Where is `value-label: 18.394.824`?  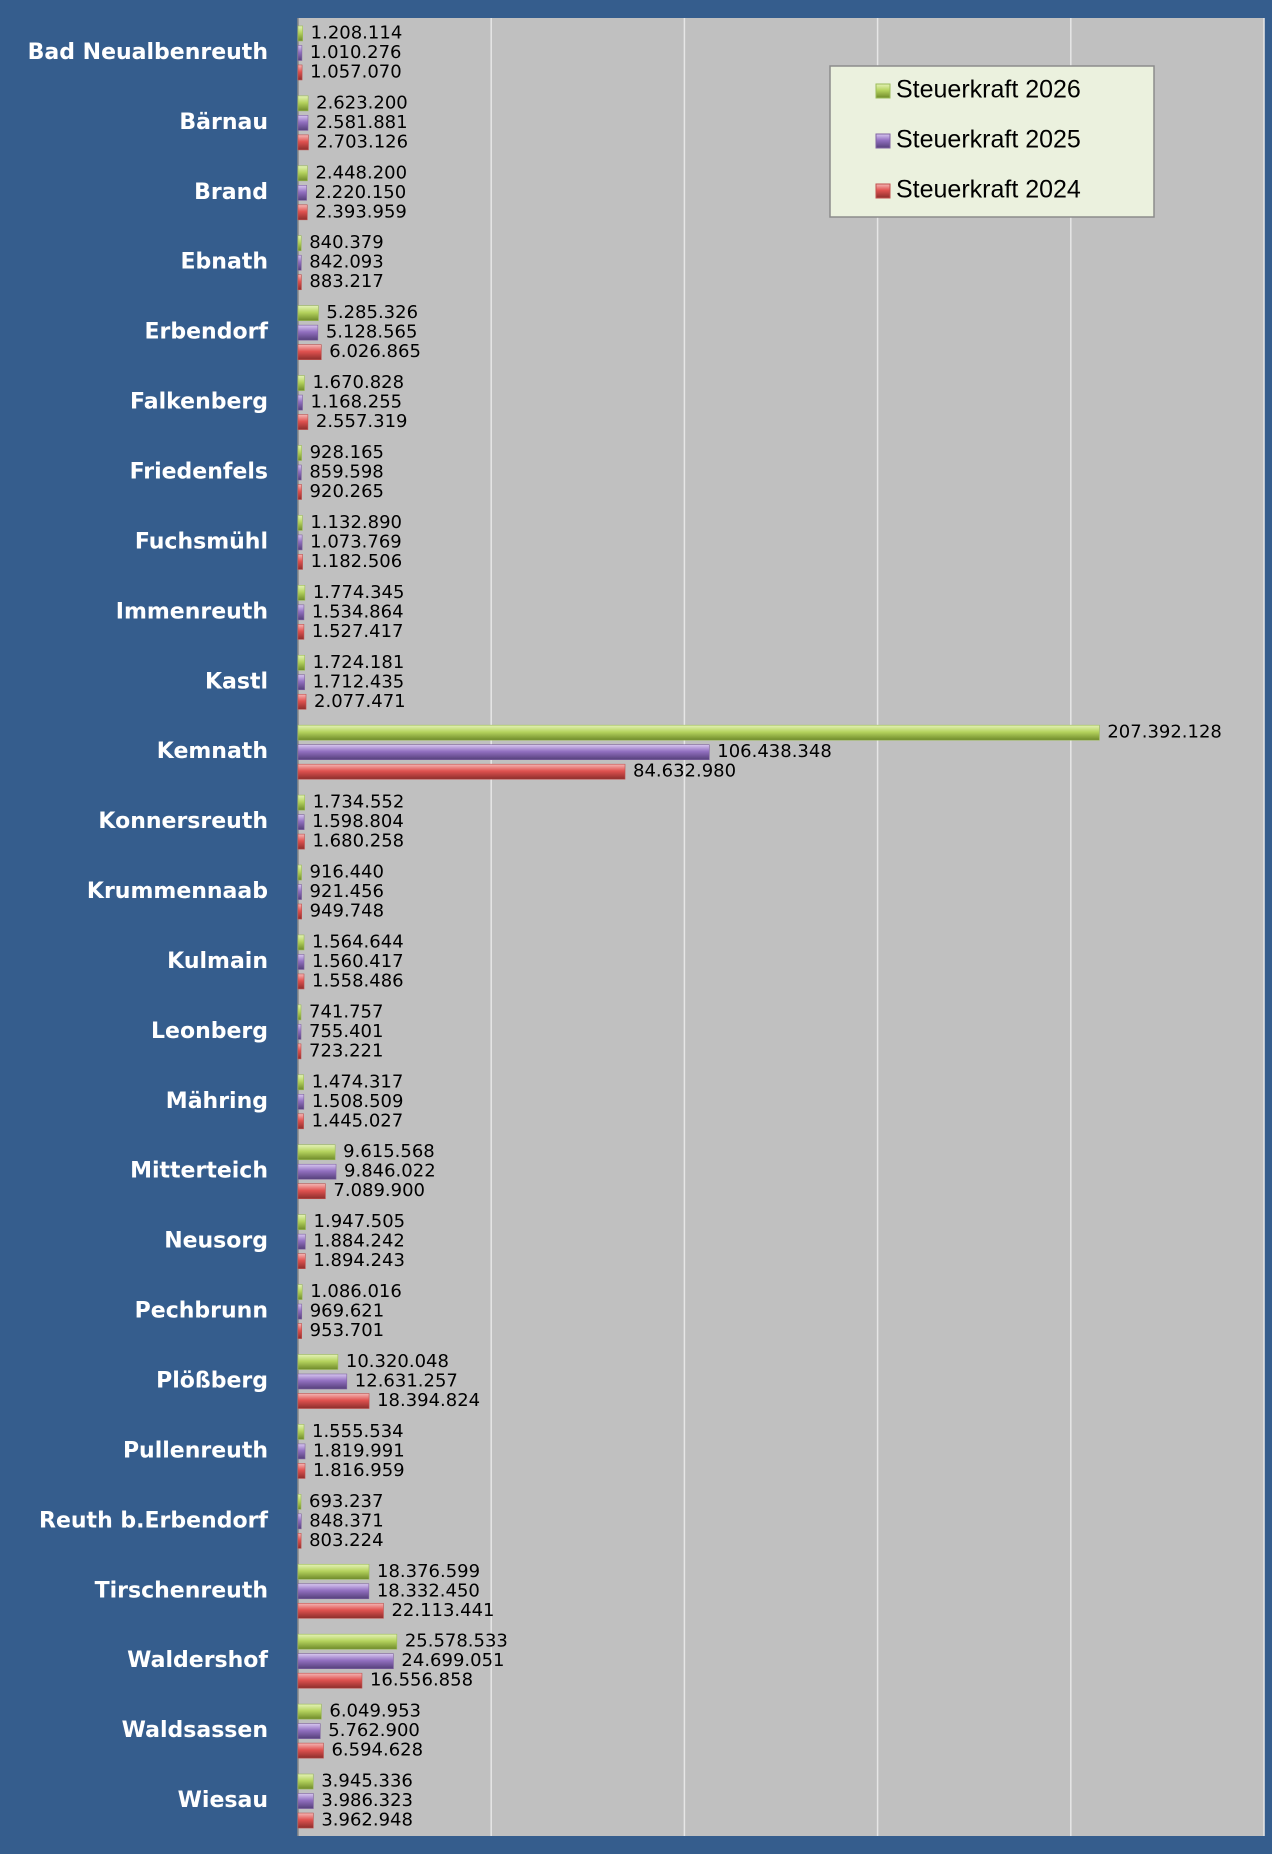 value-label: 18.394.824 is located at coordinates (428, 1400).